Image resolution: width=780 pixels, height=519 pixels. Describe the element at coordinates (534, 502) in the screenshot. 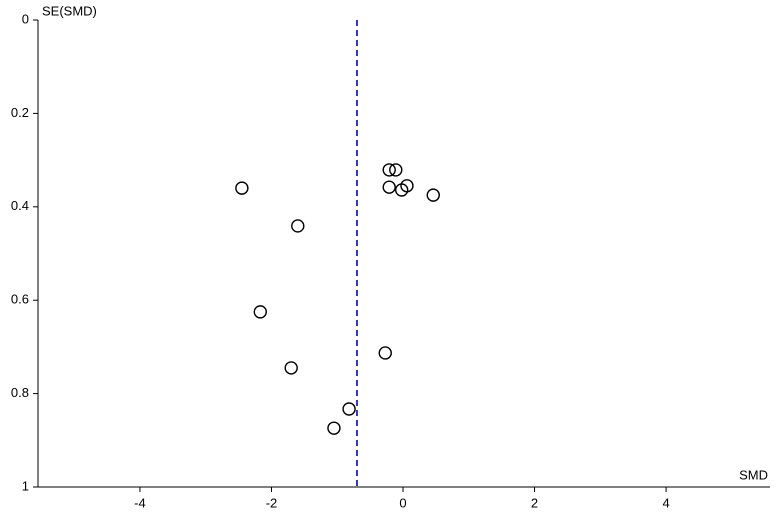

I see `x-tick-label: 2` at that location.